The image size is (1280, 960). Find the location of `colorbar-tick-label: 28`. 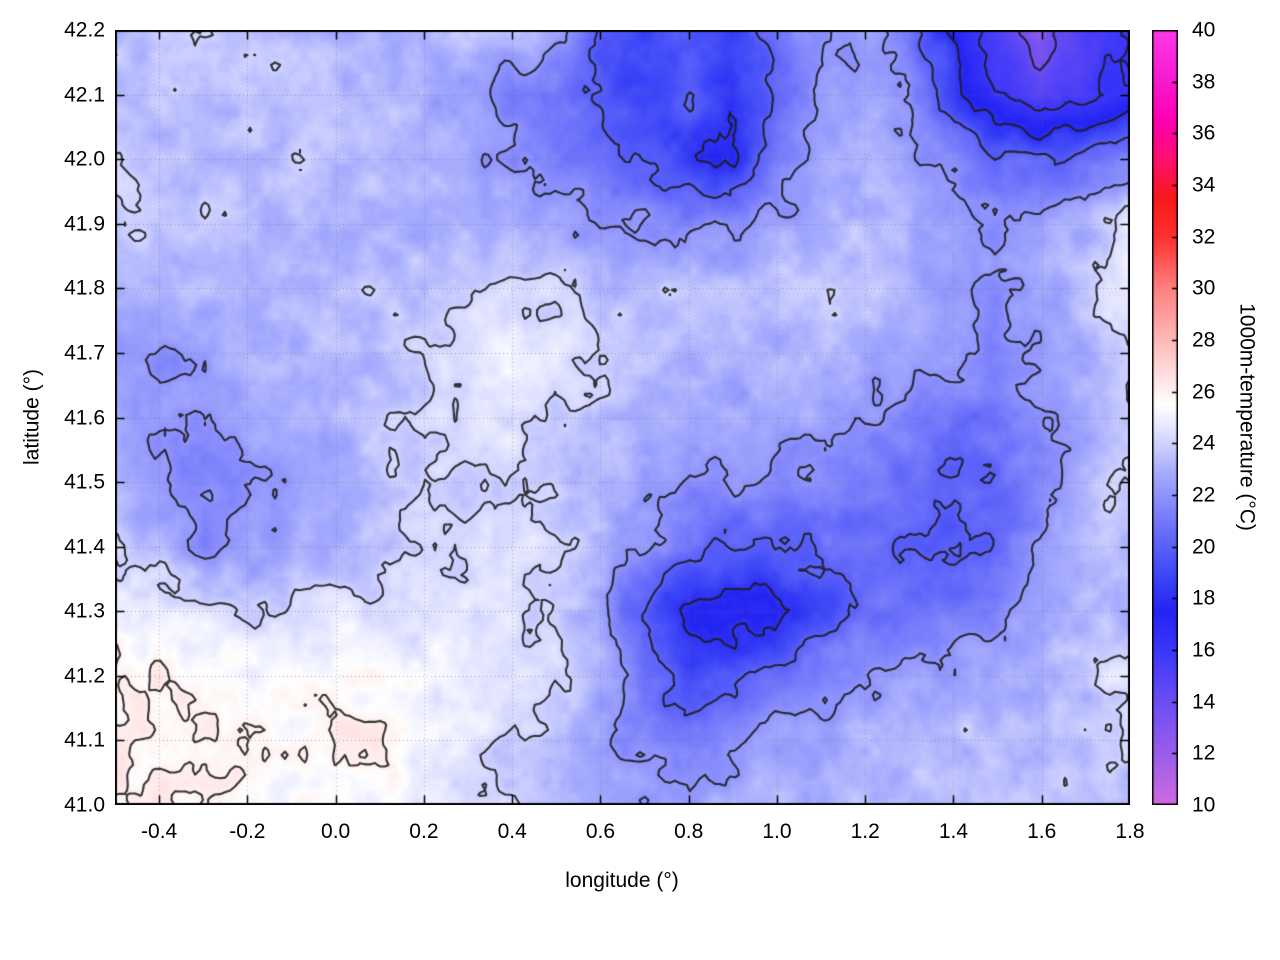

colorbar-tick-label: 28 is located at coordinates (1204, 340).